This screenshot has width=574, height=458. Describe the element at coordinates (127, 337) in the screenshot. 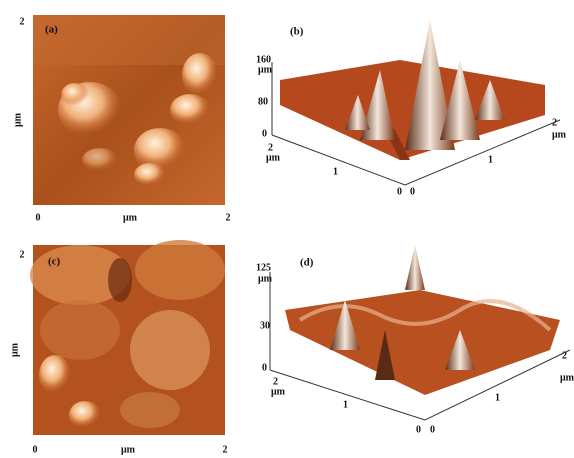

I see `afm-image-c` at that location.